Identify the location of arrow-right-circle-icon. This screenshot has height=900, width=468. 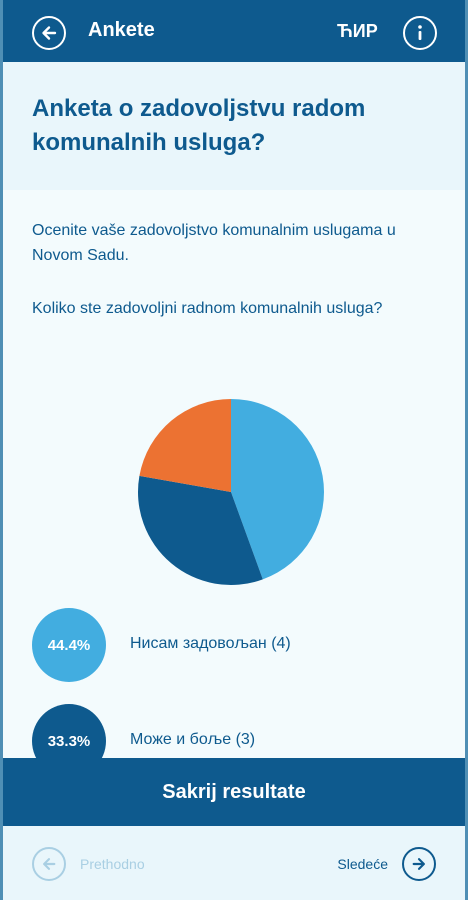
(419, 864).